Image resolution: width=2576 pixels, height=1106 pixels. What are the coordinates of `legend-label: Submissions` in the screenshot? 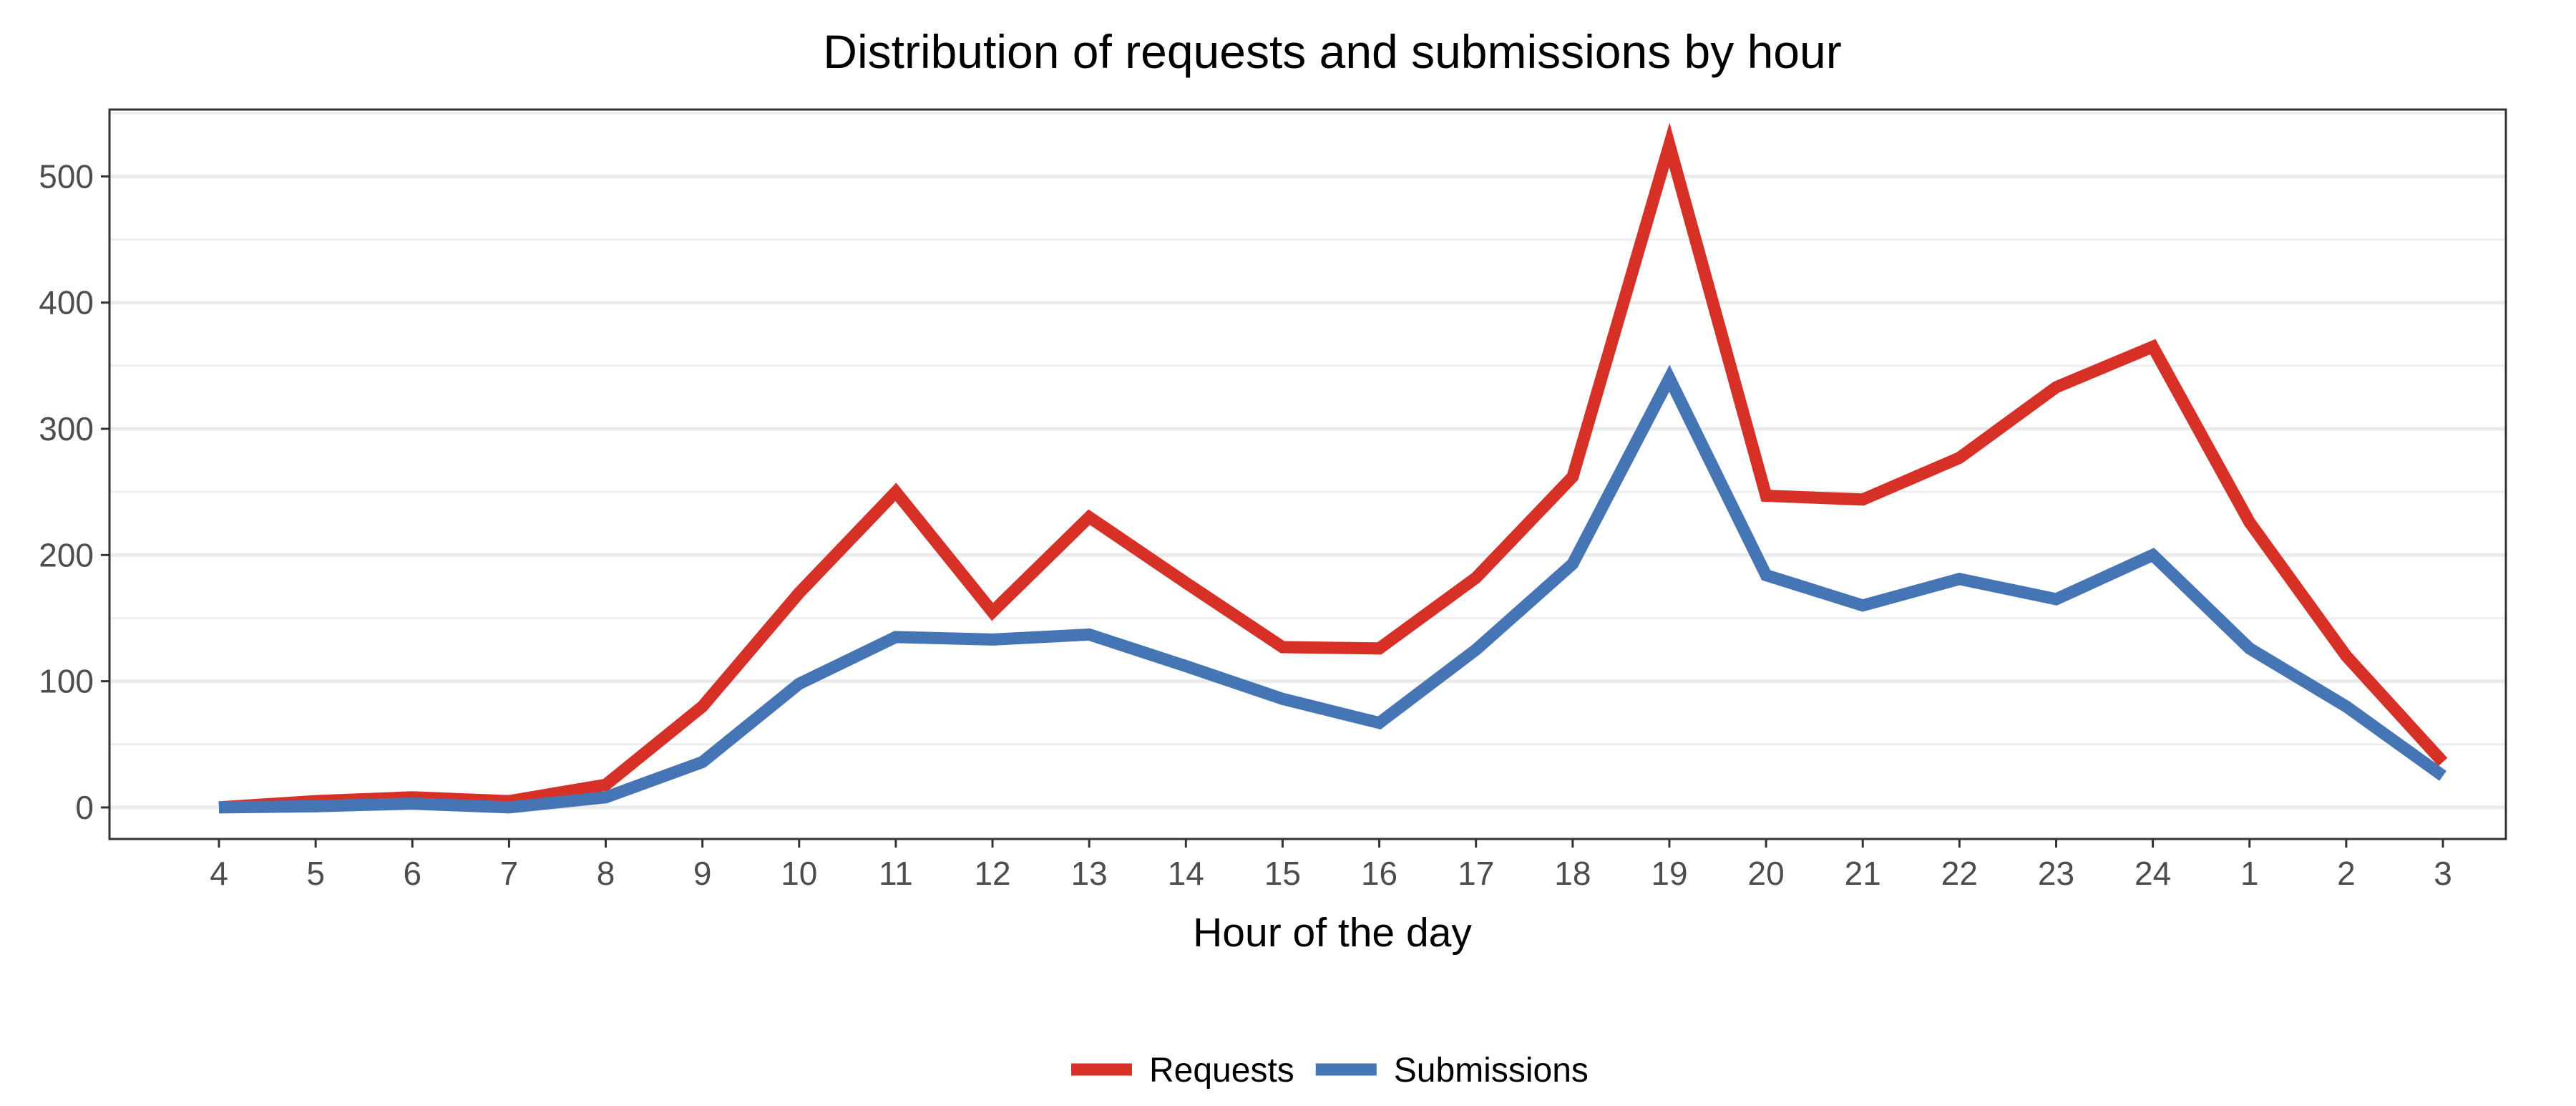 It's located at (1491, 1071).